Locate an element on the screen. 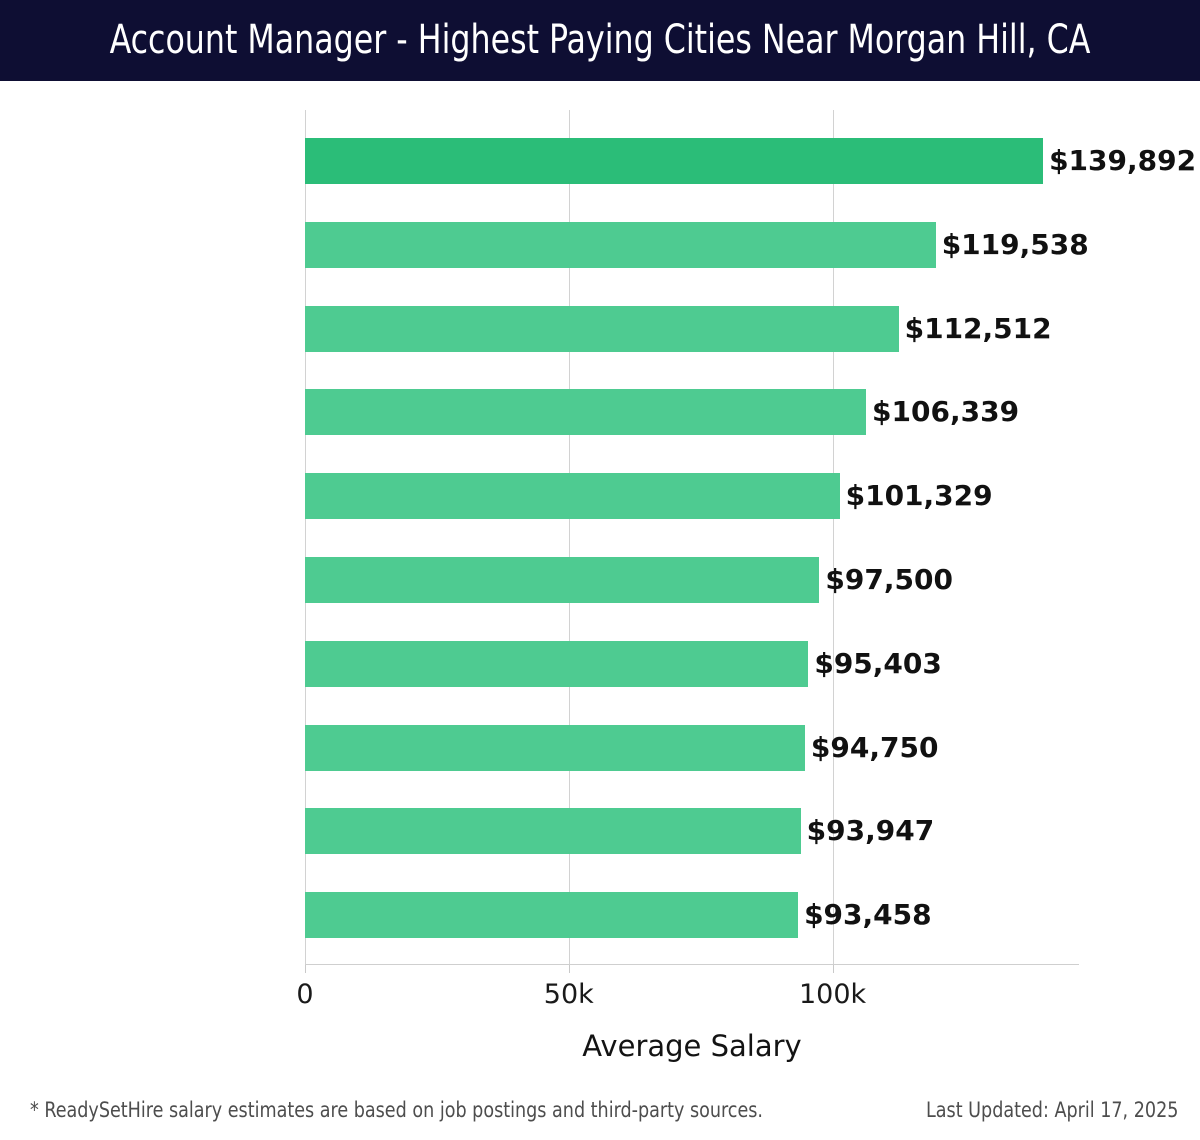 Image resolution: width=1200 pixels, height=1140 pixels. bar-row: Mountain View, CA$106,339 is located at coordinates (692, 412).